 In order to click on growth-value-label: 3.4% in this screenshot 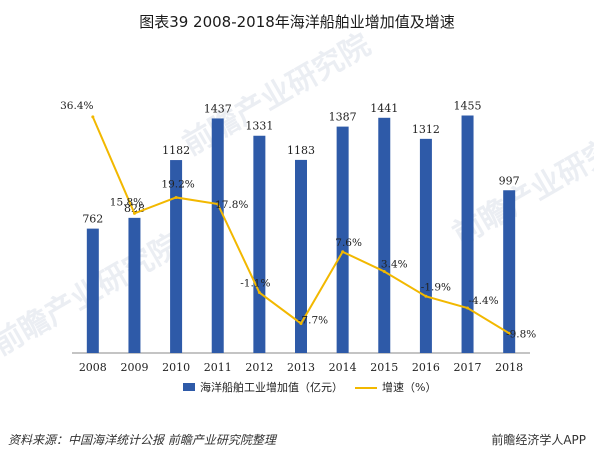, I will do `click(394, 264)`.